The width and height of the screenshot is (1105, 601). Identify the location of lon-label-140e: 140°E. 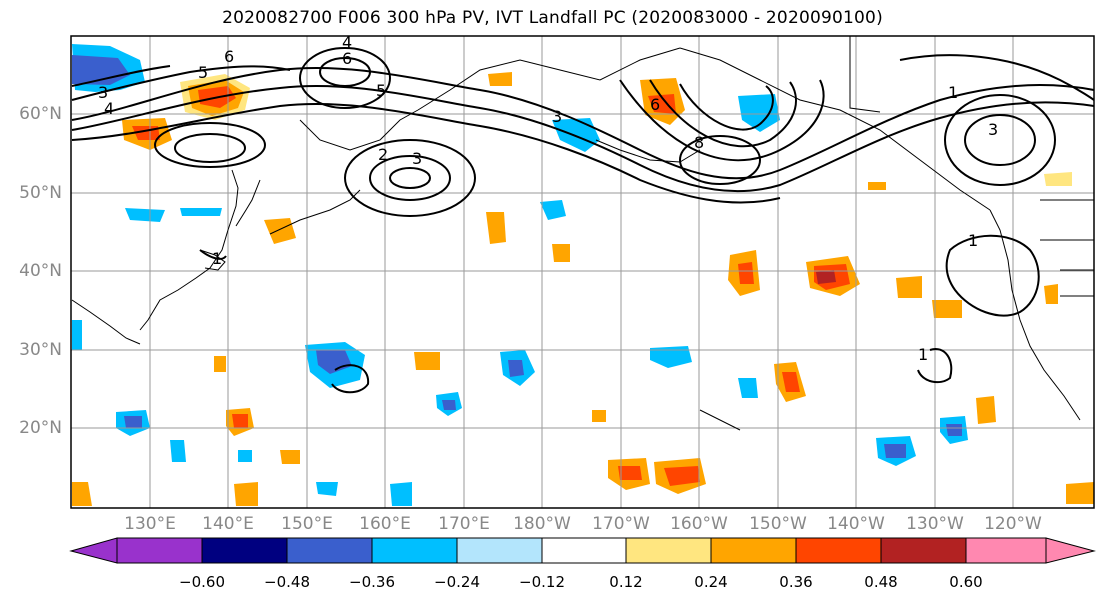
(228, 524).